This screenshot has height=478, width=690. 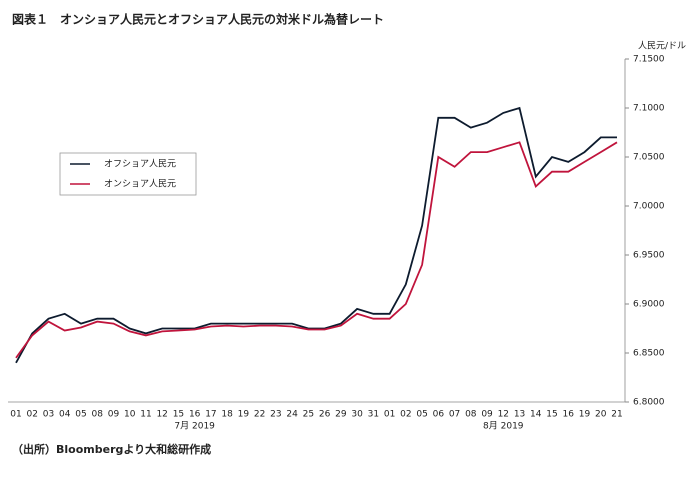 I want to click on x-tick-label: 31, so click(x=373, y=415).